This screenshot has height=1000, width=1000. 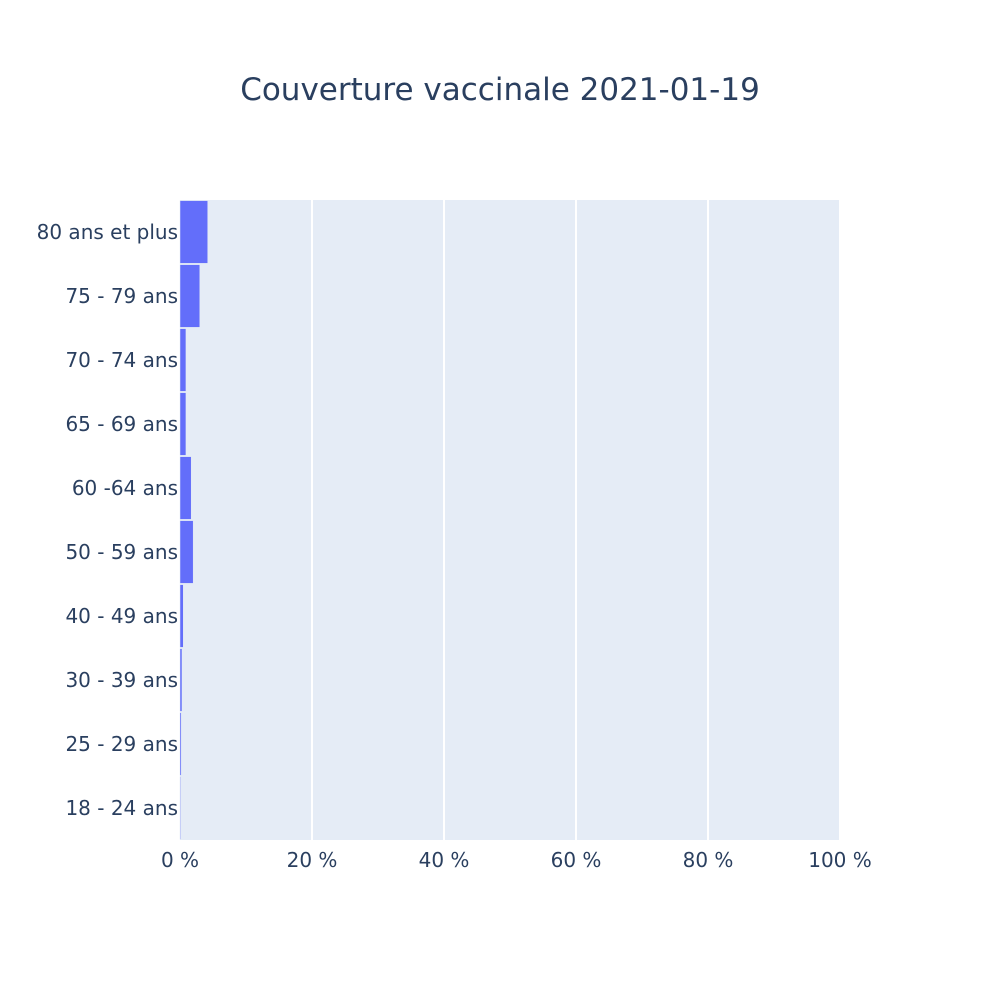 I want to click on y-tick-label: 80 ans et plus, so click(x=107, y=232).